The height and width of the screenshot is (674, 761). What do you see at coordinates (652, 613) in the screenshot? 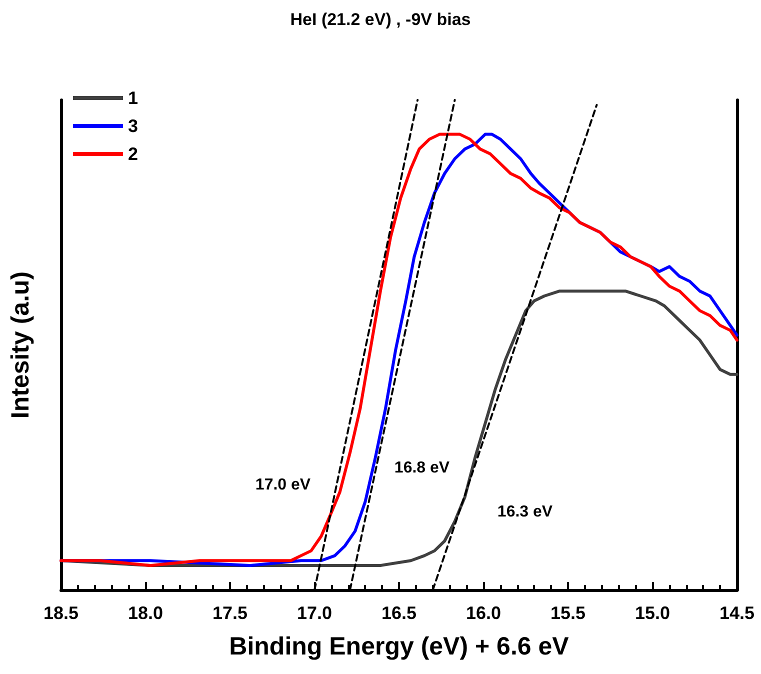
I see `x-tick-label: 15.0` at bounding box center [652, 613].